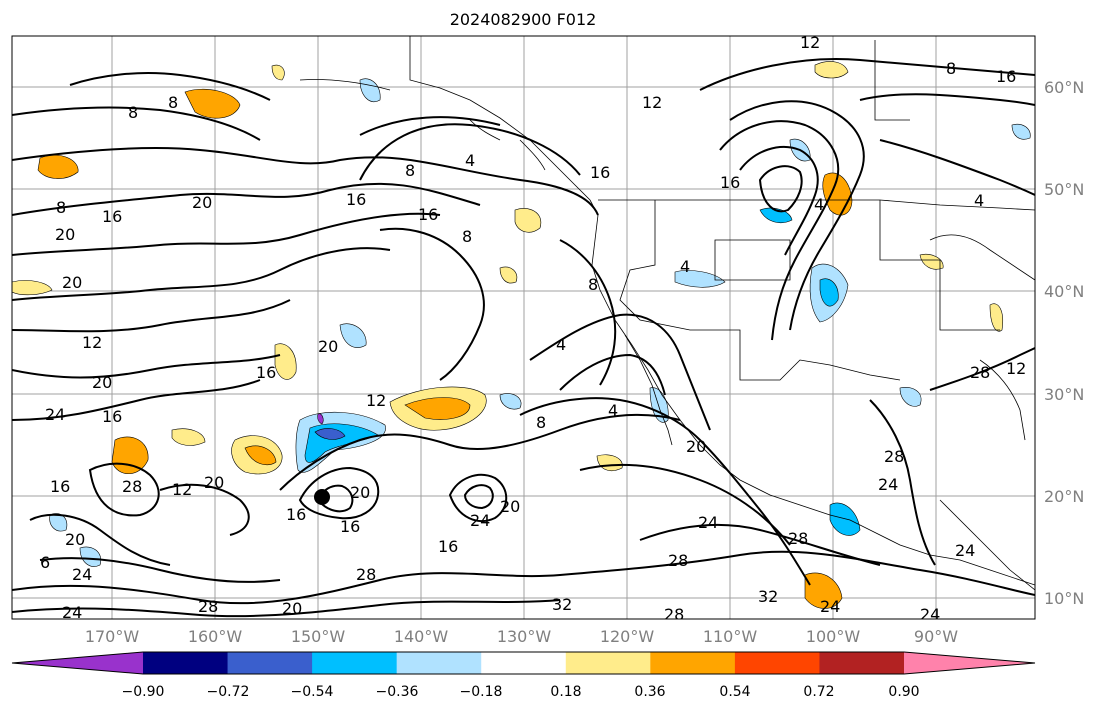 Image resolution: width=1105 pixels, height=712 pixels. I want to click on latitude-labels: 60°N 50°N 40°N 30°N 20°N 10°N, so click(1064, 343).